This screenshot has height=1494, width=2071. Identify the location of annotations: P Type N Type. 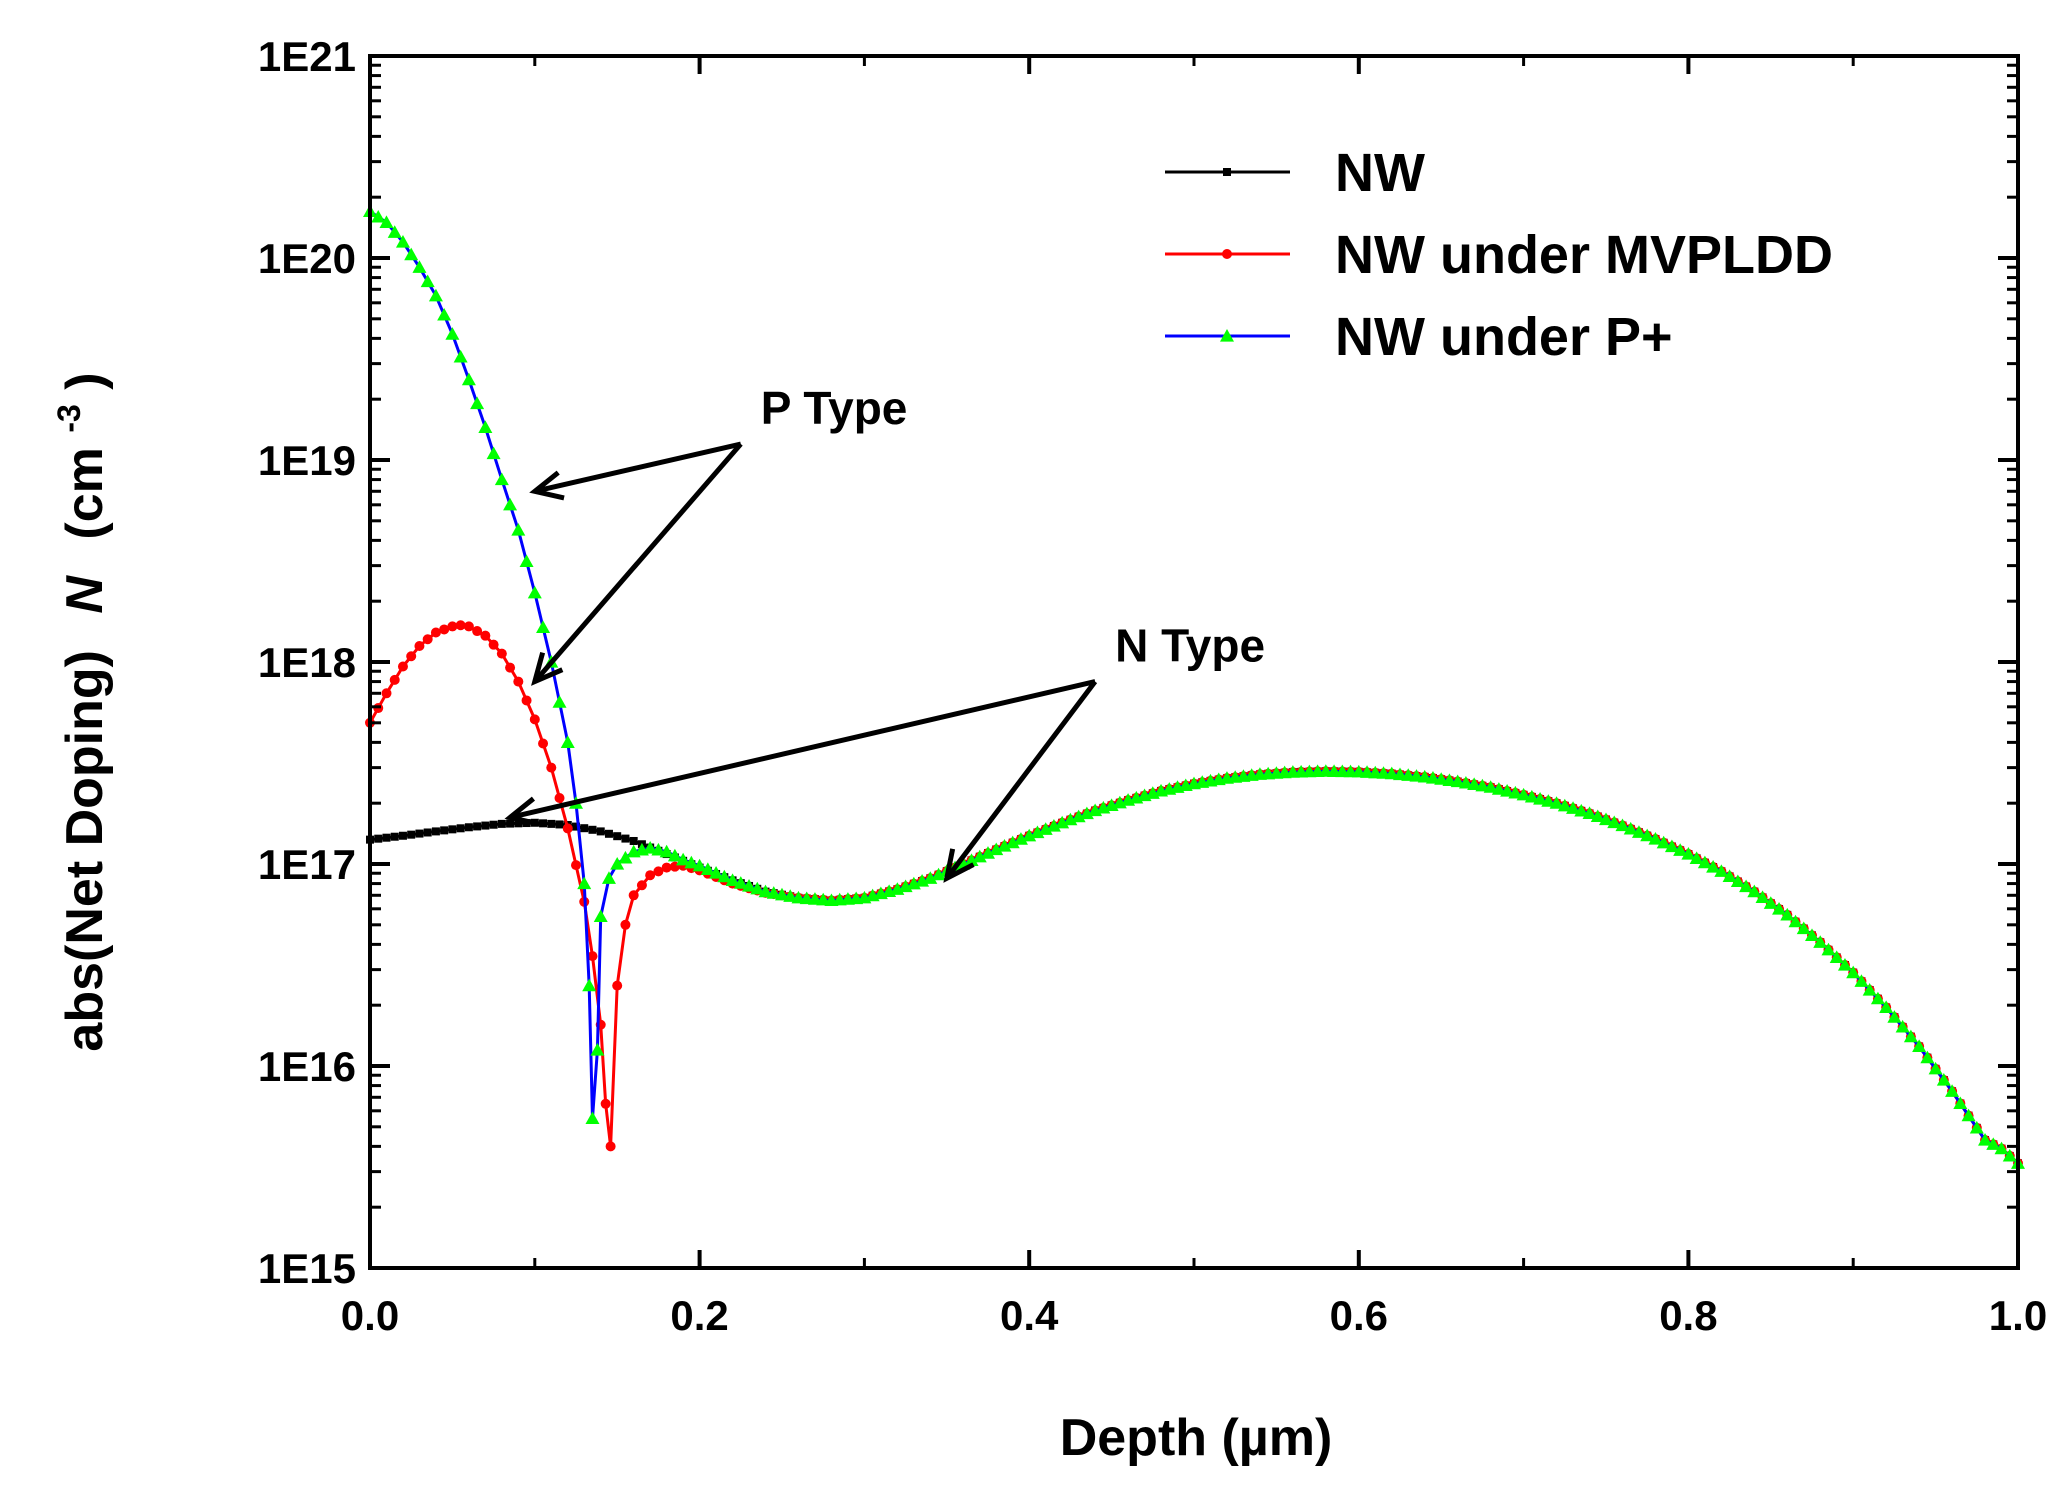
(884, 632).